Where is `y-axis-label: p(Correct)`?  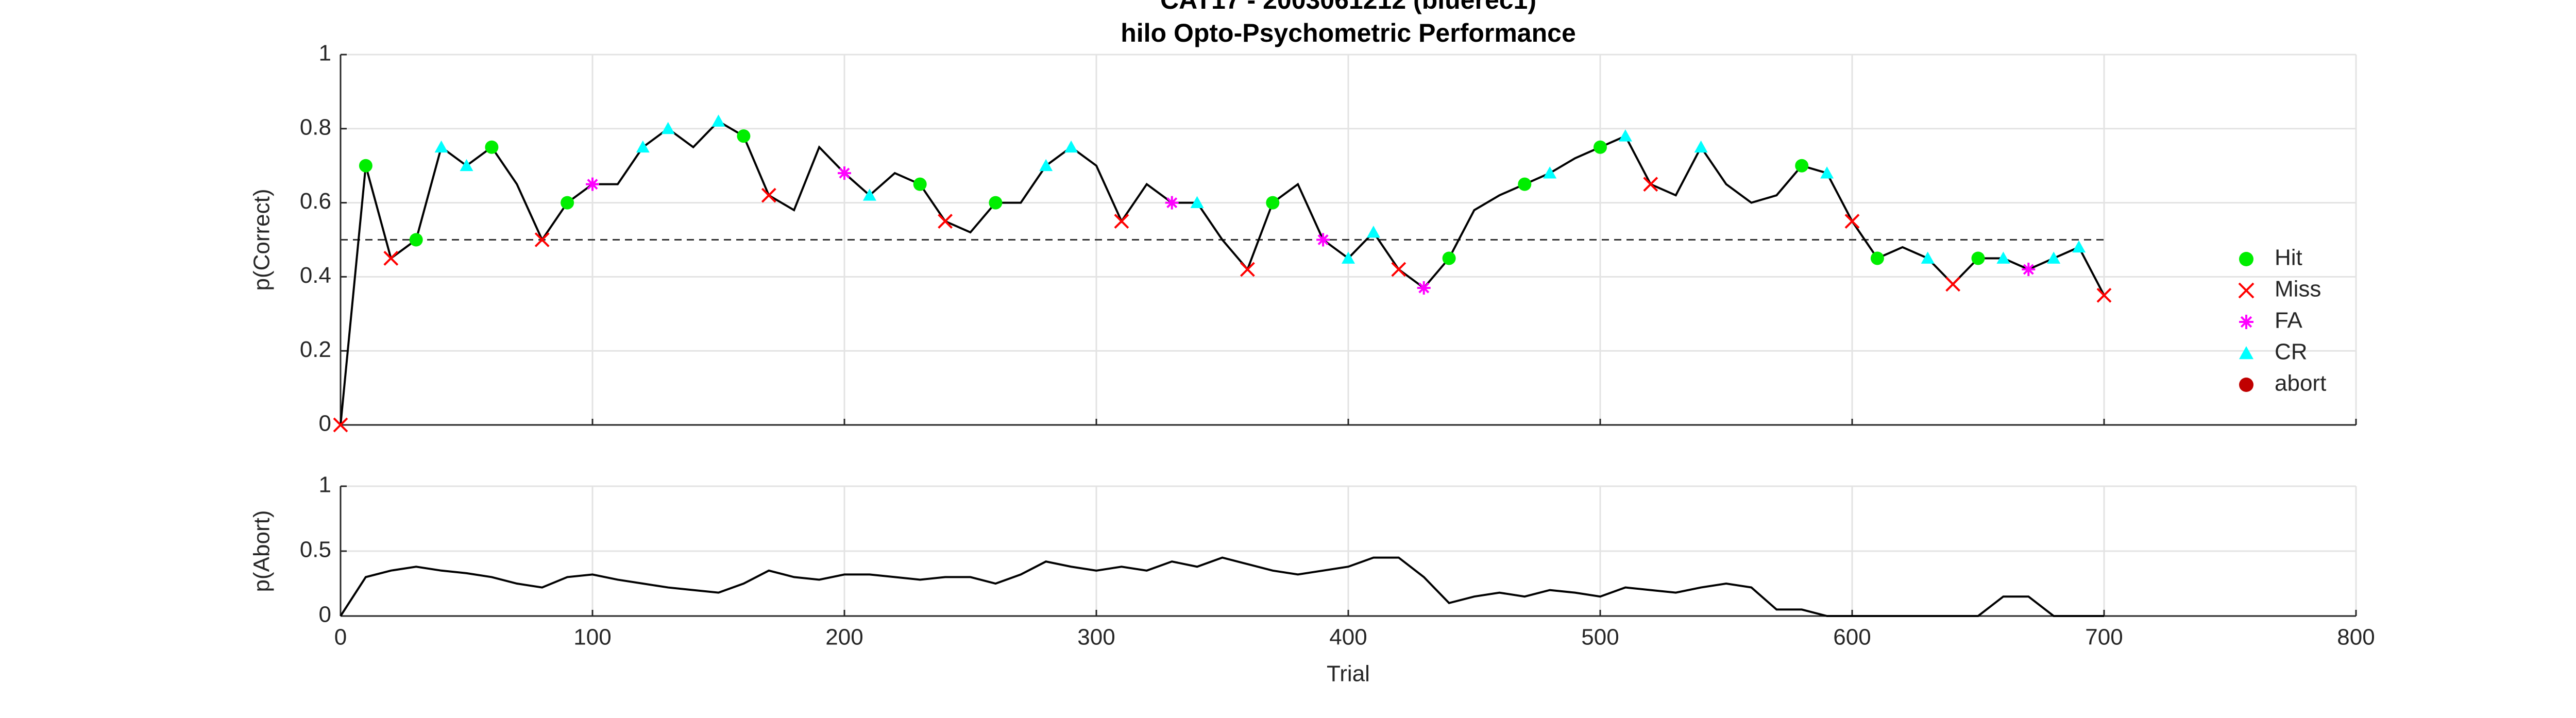 y-axis-label: p(Correct) is located at coordinates (262, 239).